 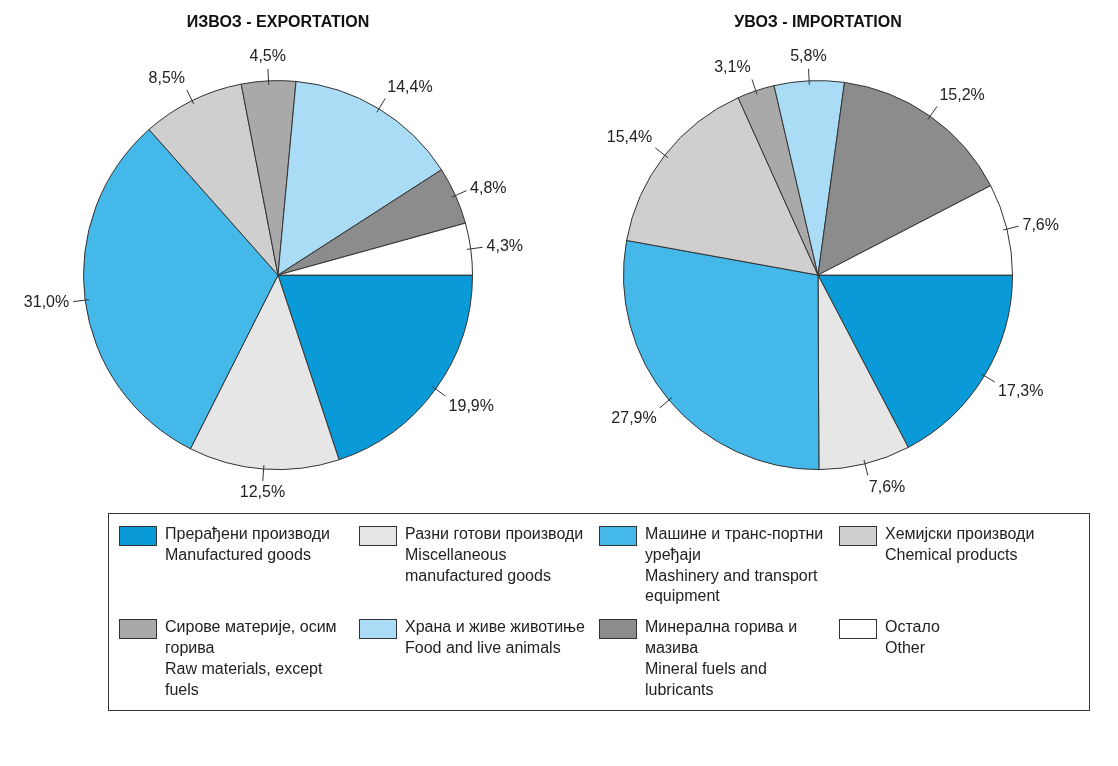 I want to click on legend-label: Прерађени производи Manufactured goods, so click(x=247, y=544).